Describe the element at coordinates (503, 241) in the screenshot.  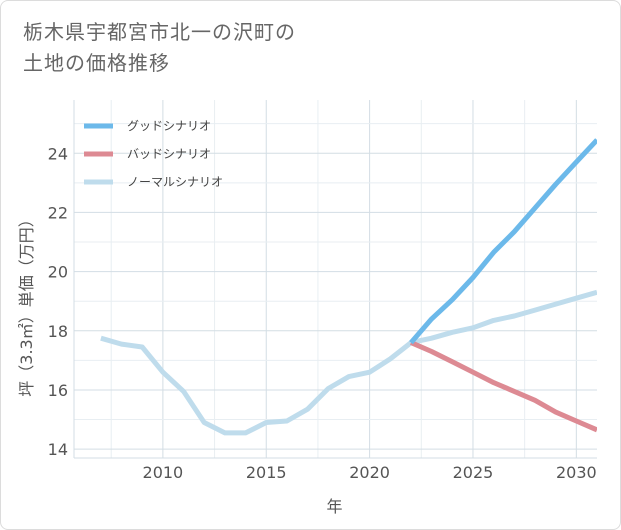
I see `series-line-good` at that location.